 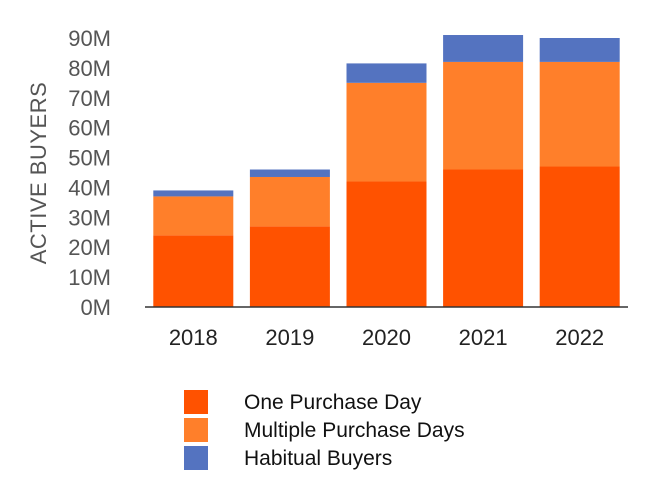 I want to click on y-tick-label: 70M, so click(x=89, y=98).